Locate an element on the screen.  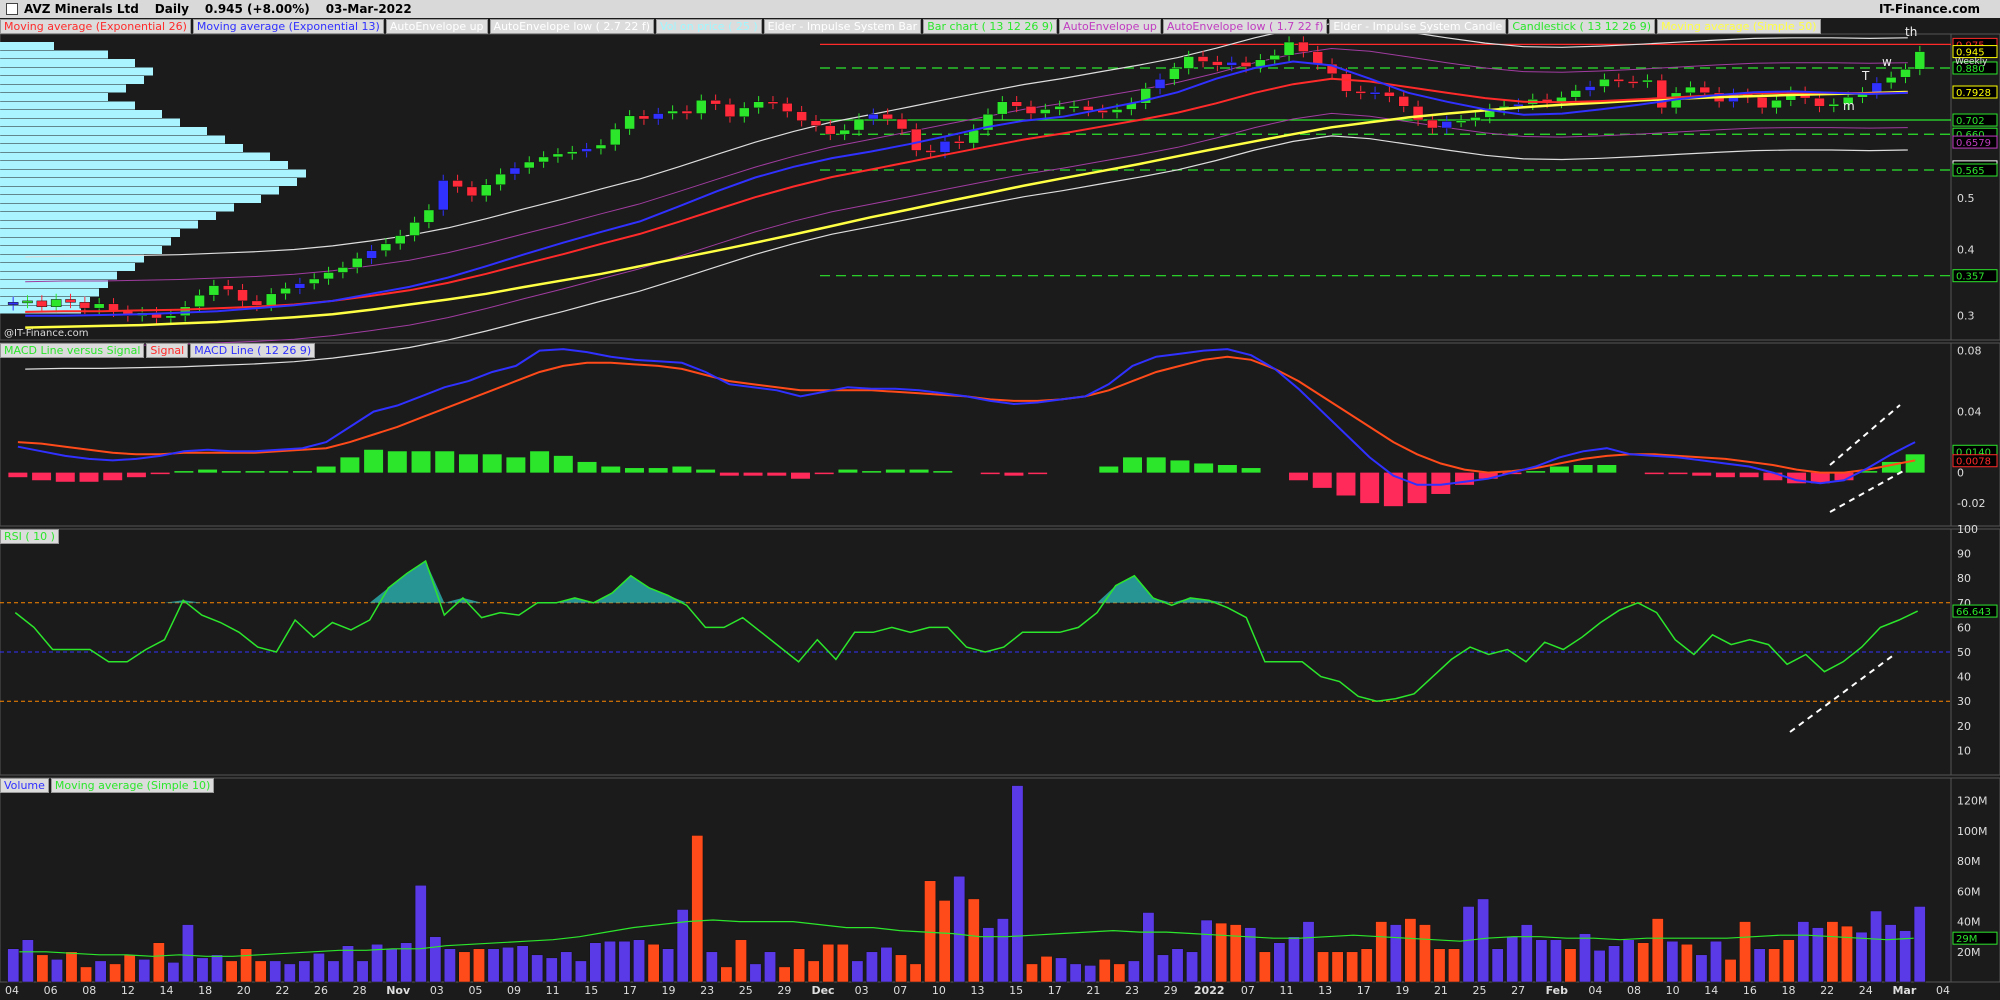
legend-entry: AutoEnvelope low ( 1.7 22 f) is located at coordinates (1245, 26).